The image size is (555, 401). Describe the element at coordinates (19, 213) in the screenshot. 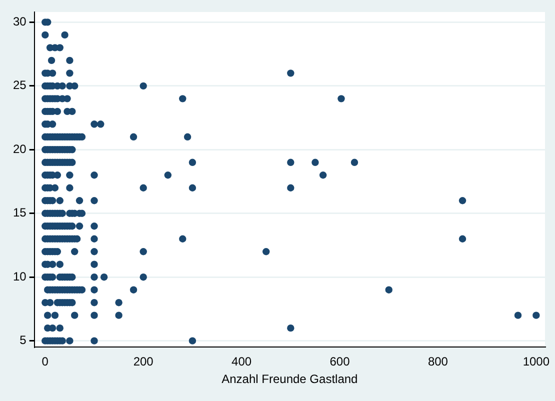

I see `y-tick-label: 15` at that location.